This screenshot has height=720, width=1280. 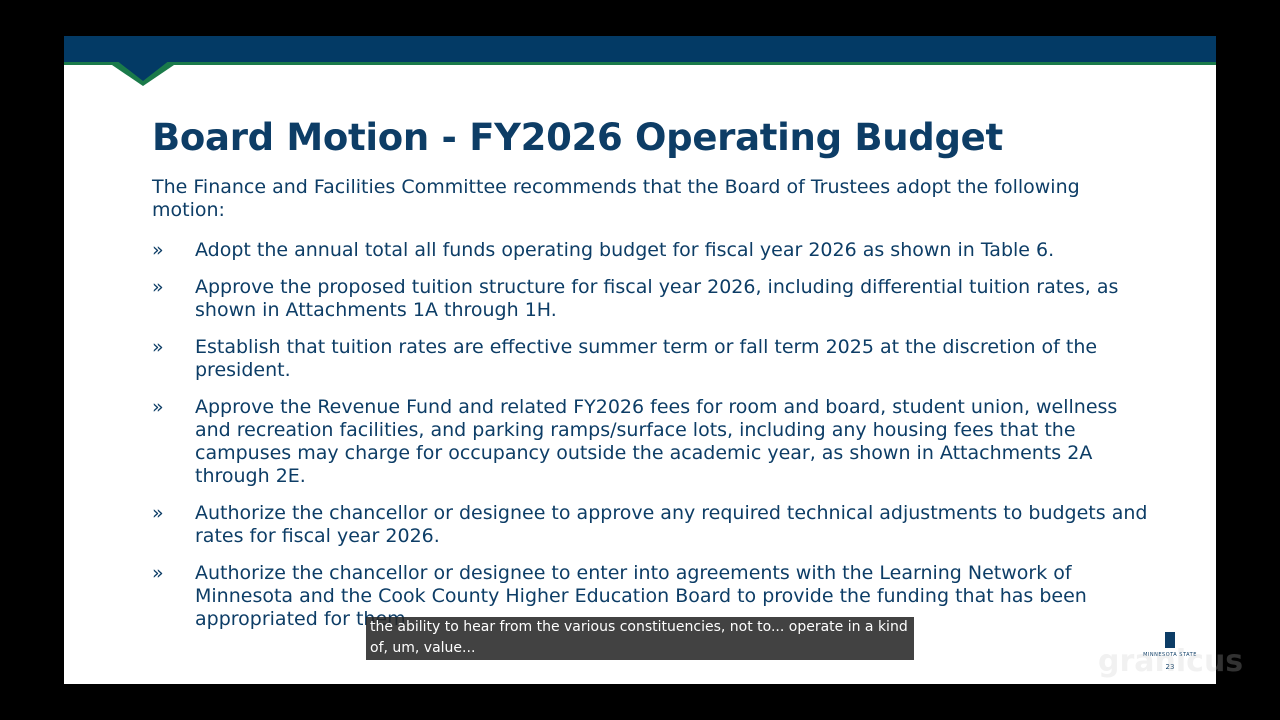 I want to click on slide-title: Board Motion - FY2026 Operating Budget, so click(x=577, y=137).